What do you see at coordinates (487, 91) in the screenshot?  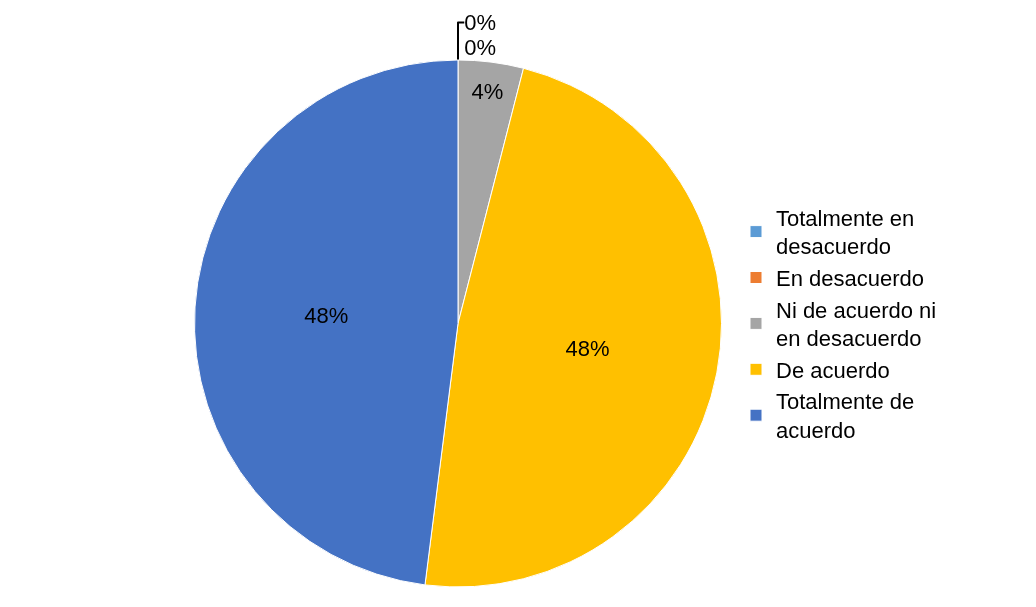 I see `data-label: 4%` at bounding box center [487, 91].